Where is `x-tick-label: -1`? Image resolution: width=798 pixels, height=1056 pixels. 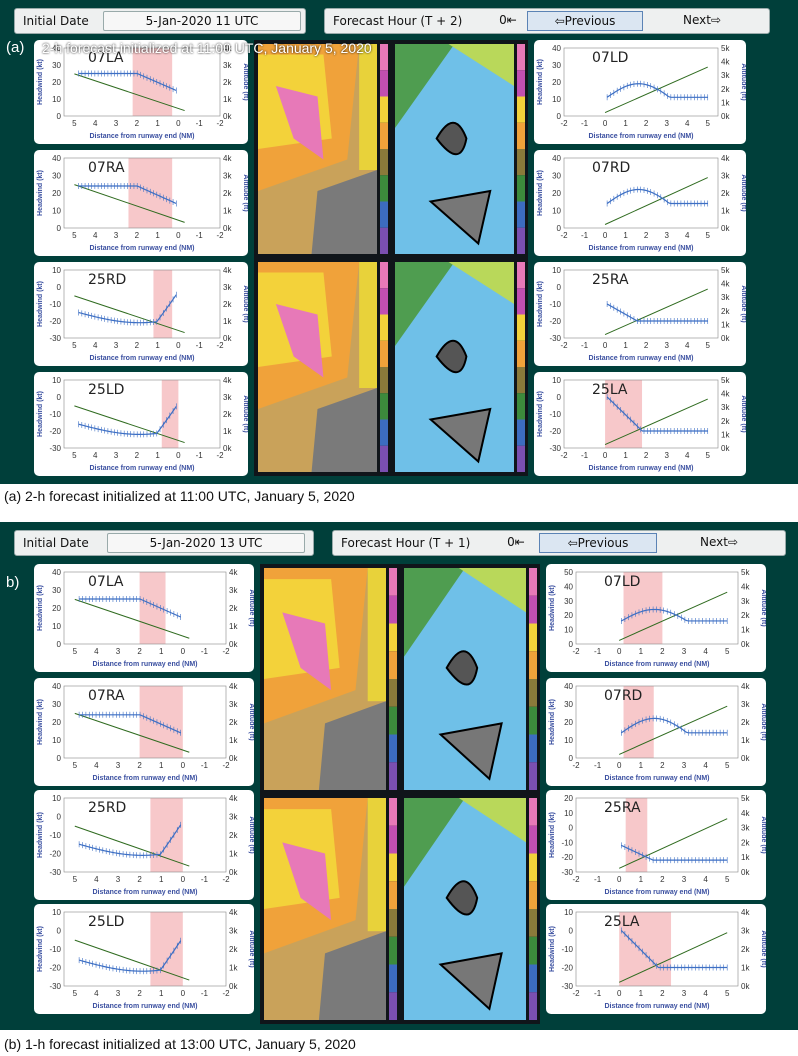 x-tick-label: -1 is located at coordinates (200, 345).